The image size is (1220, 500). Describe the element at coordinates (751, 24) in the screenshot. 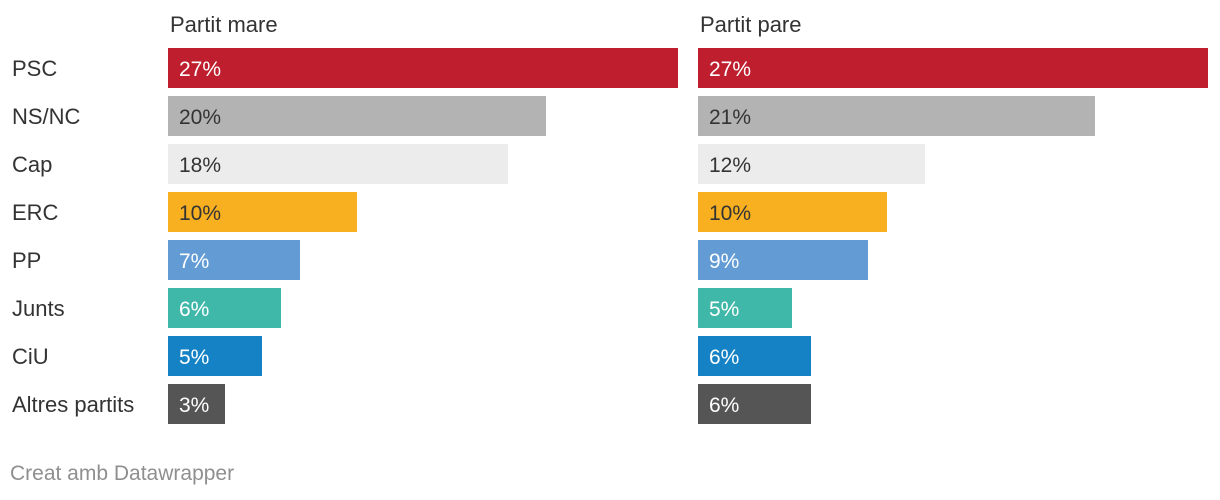

I see `panel-title: Partit pare` at that location.